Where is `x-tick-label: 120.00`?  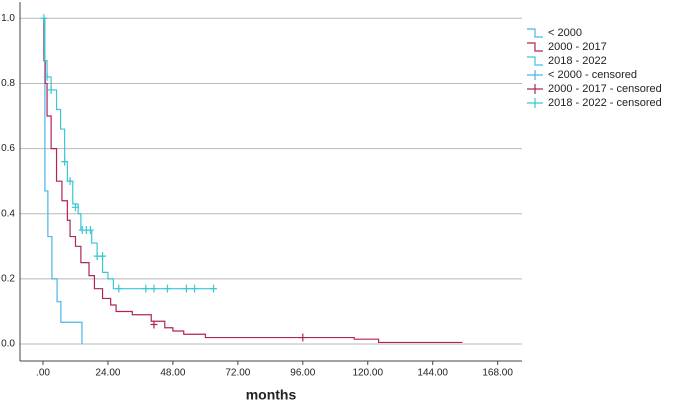
x-tick-label: 120.00 is located at coordinates (367, 373).